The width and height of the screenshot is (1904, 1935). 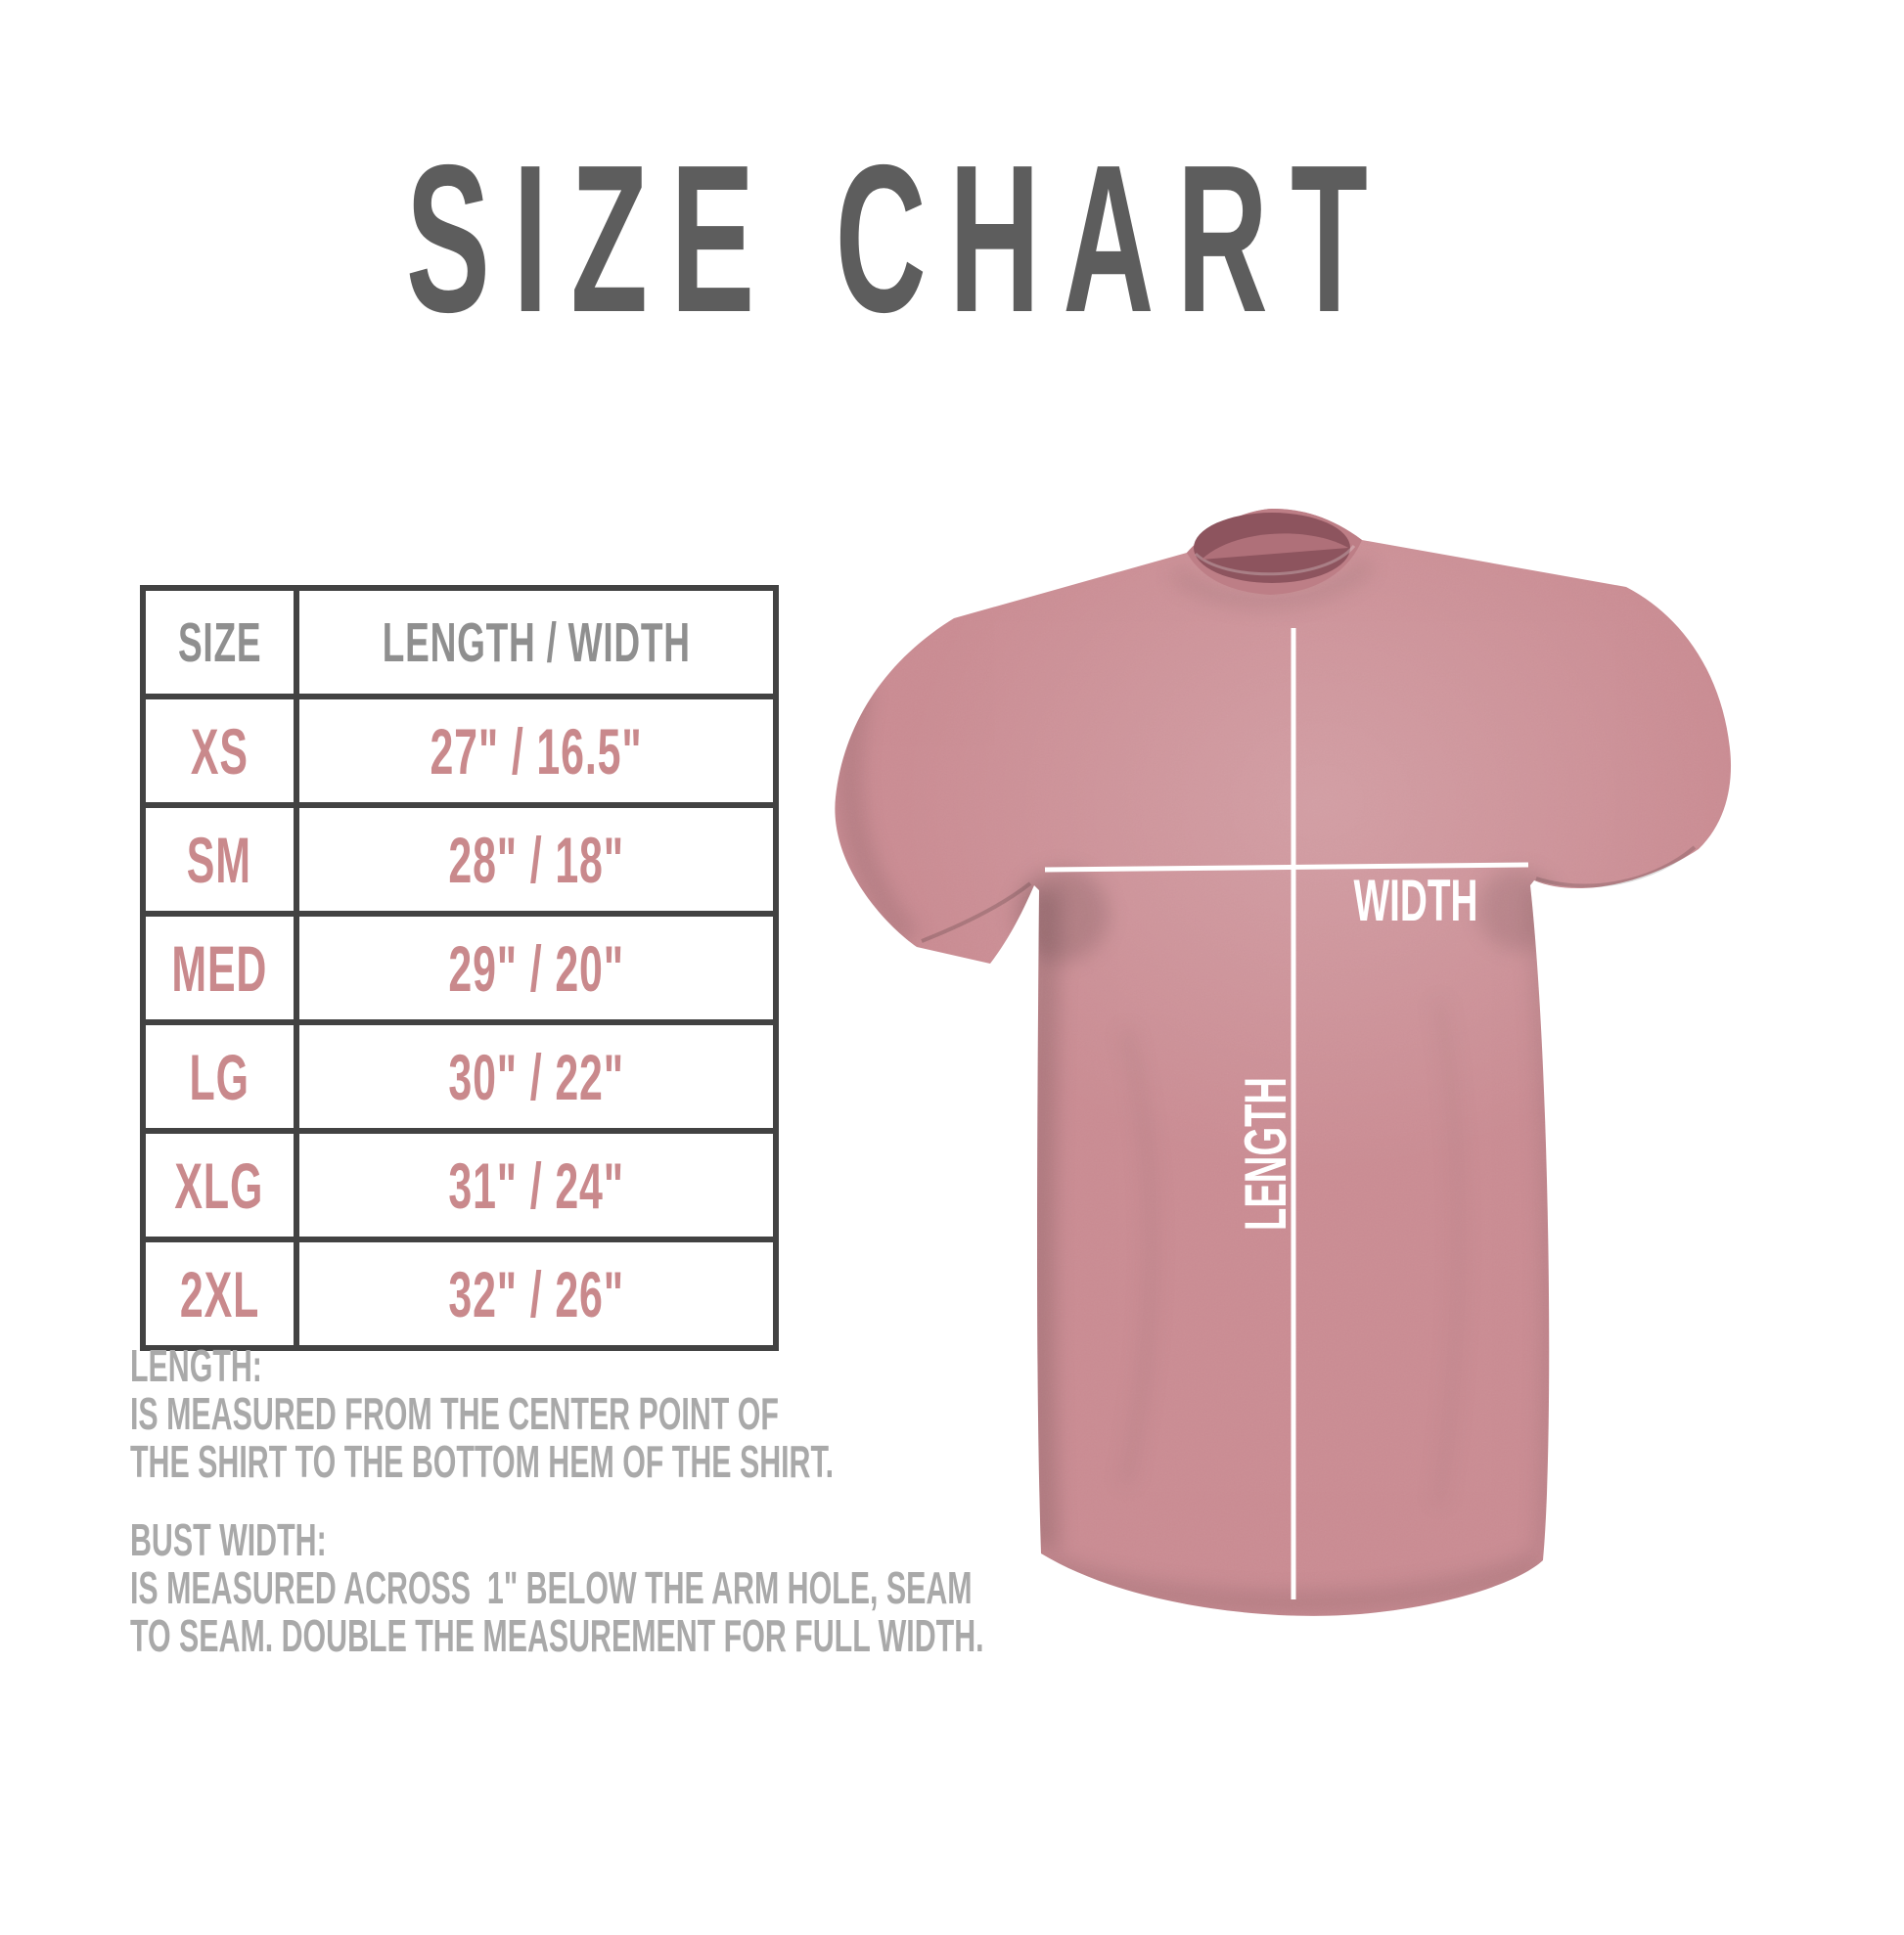 What do you see at coordinates (219, 642) in the screenshot?
I see `header-cell-size: SIZE` at bounding box center [219, 642].